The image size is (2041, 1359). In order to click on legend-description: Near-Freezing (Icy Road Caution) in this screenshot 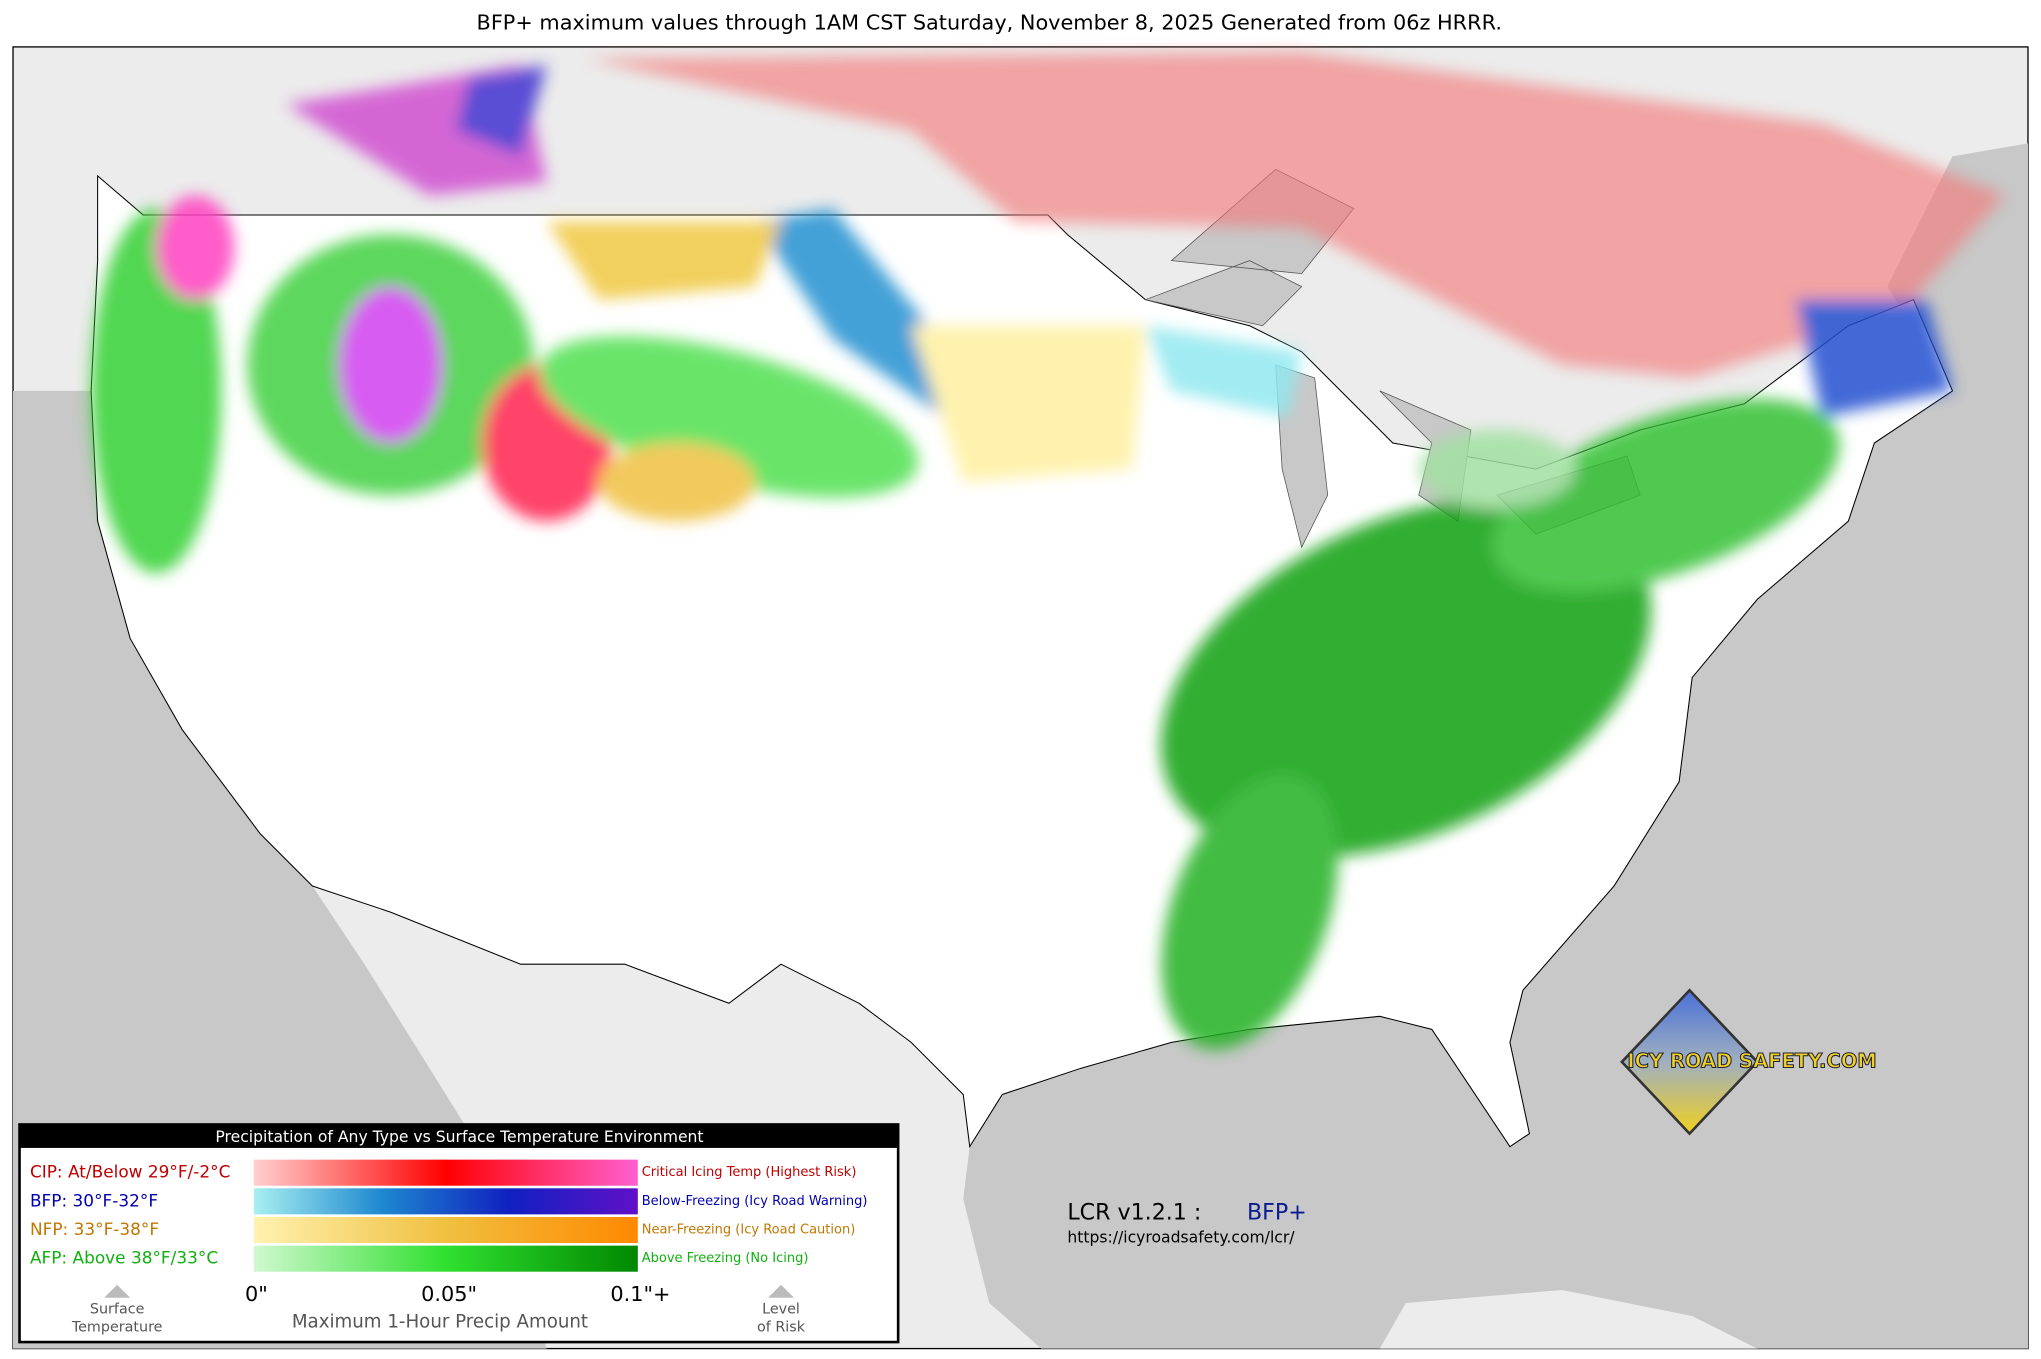, I will do `click(749, 1230)`.